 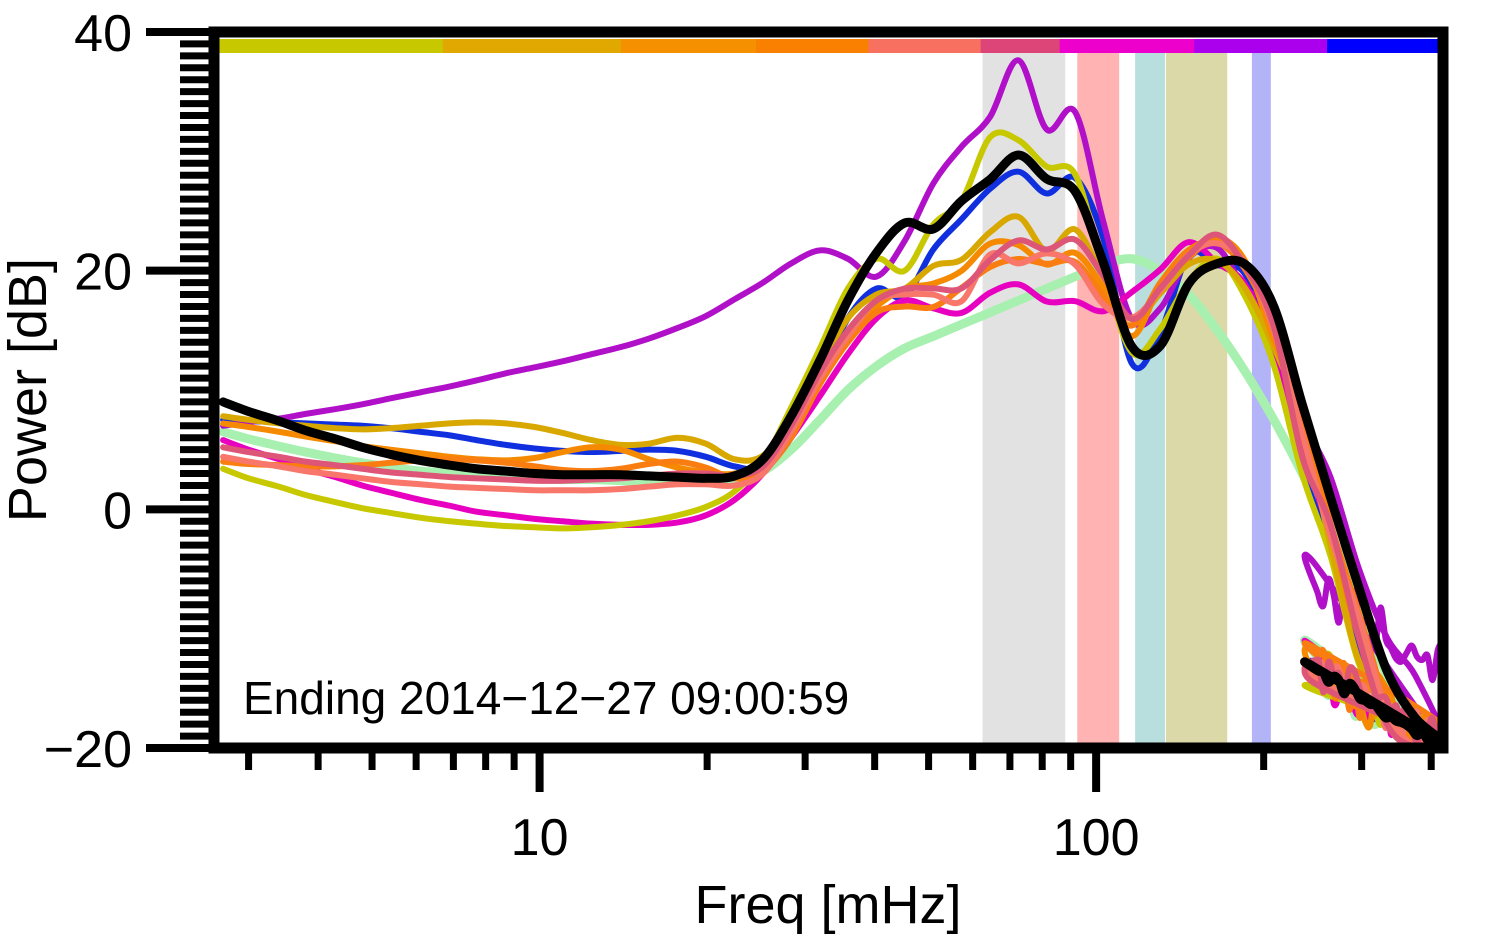 What do you see at coordinates (1150, 400) in the screenshot?
I see `band-teal` at bounding box center [1150, 400].